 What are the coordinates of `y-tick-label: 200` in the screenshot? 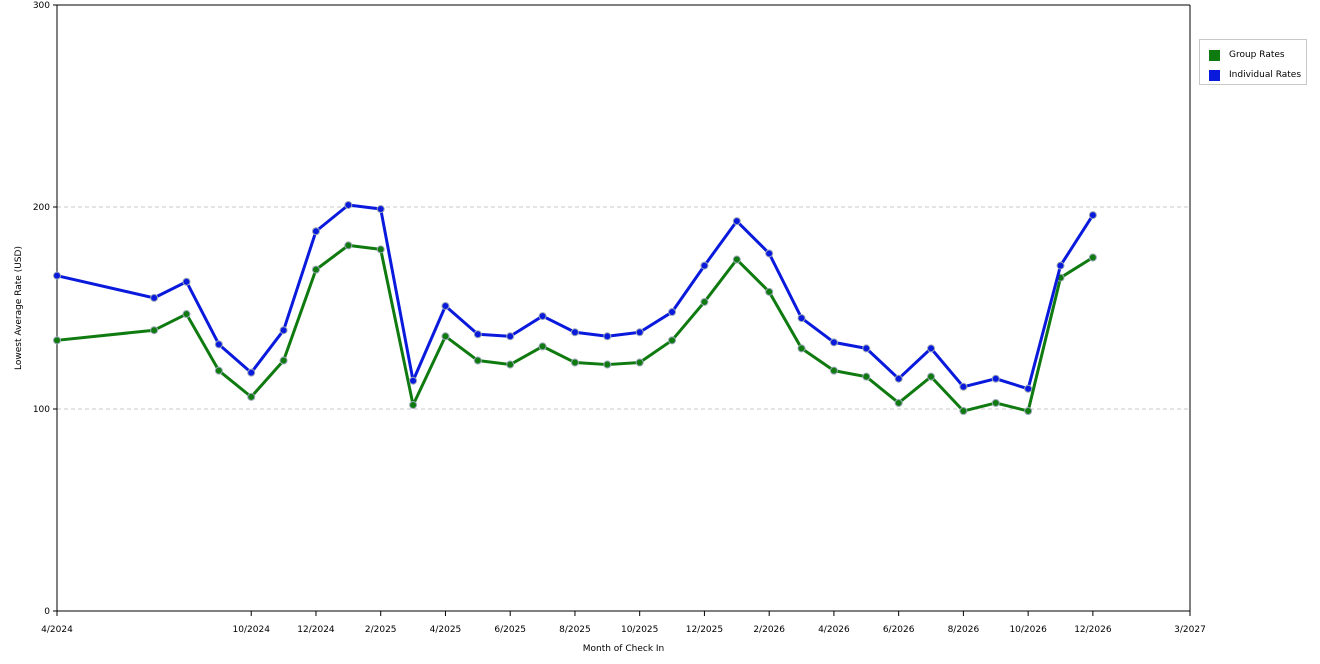 It's located at (41, 208).